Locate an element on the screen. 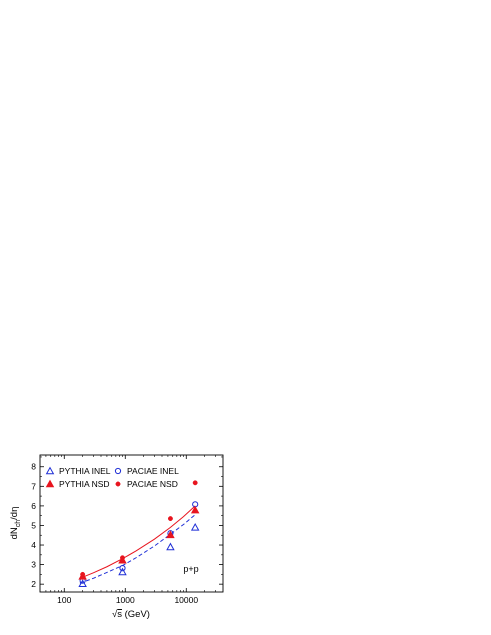 The height and width of the screenshot is (635, 491). axis-ticks is located at coordinates (131, 523).